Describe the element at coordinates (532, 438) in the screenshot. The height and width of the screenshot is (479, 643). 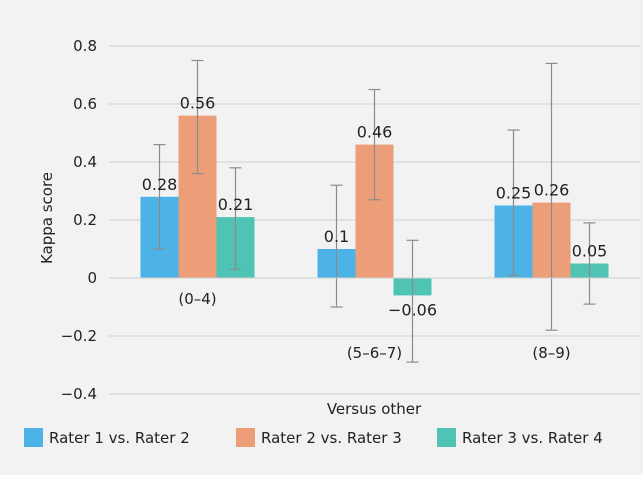
I see `legend-label: Rater 3 vs. Rater 4` at that location.